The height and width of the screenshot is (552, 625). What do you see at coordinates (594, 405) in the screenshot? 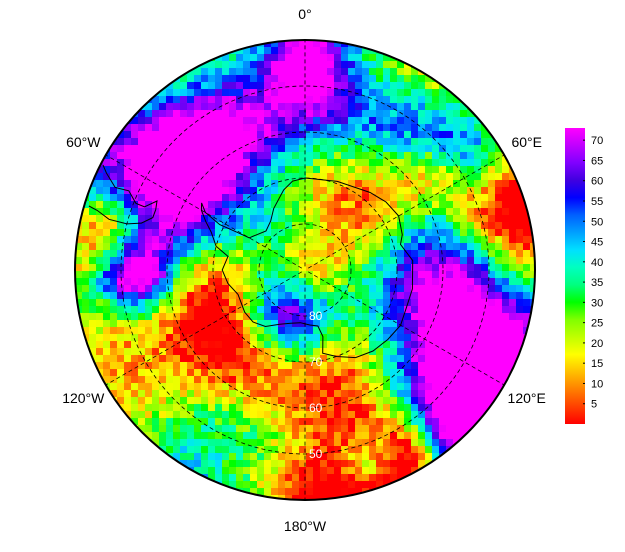
I see `colorbar-tick-label: 5` at bounding box center [594, 405].